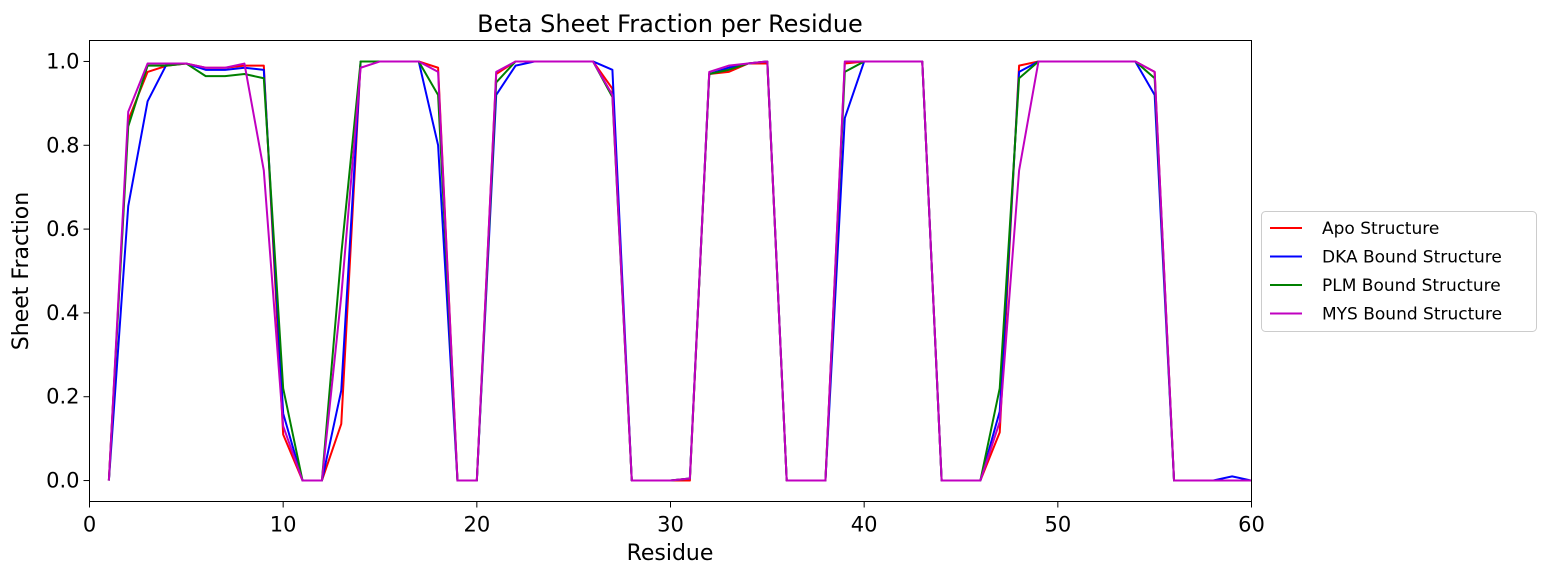 Image resolution: width=1547 pixels, height=575 pixels. Describe the element at coordinates (670, 553) in the screenshot. I see `x-axis-label: Residue` at that location.